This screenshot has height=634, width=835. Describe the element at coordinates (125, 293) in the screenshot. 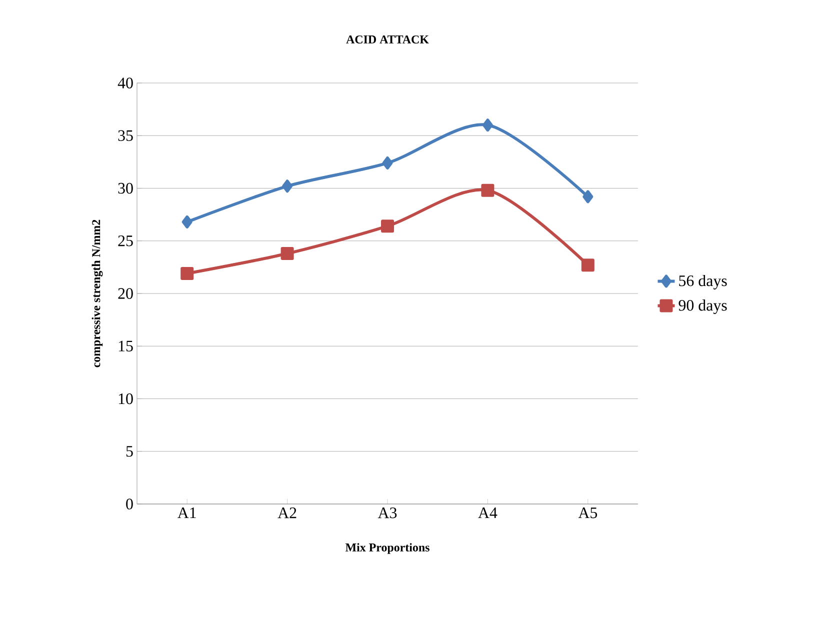

I see `y-tick-label: 20` at that location.